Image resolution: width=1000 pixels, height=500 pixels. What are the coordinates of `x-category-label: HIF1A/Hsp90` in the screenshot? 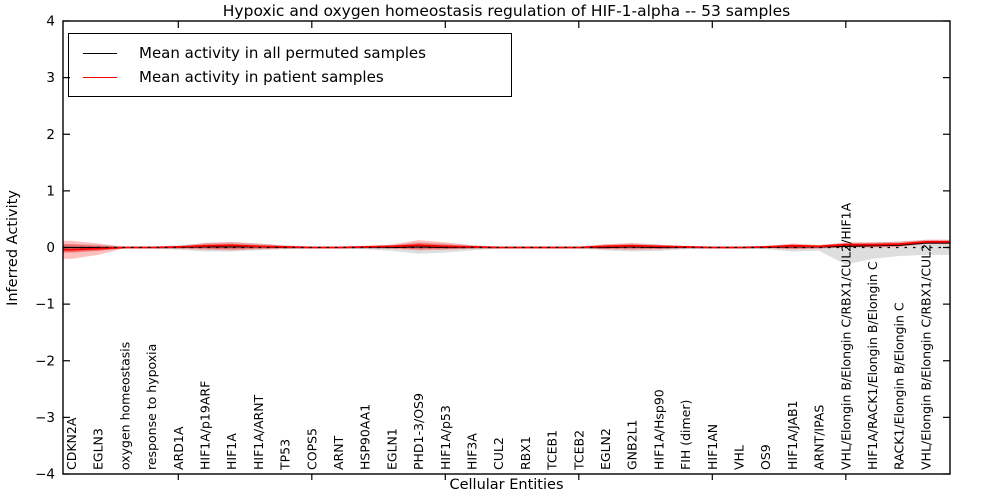 It's located at (658, 429).